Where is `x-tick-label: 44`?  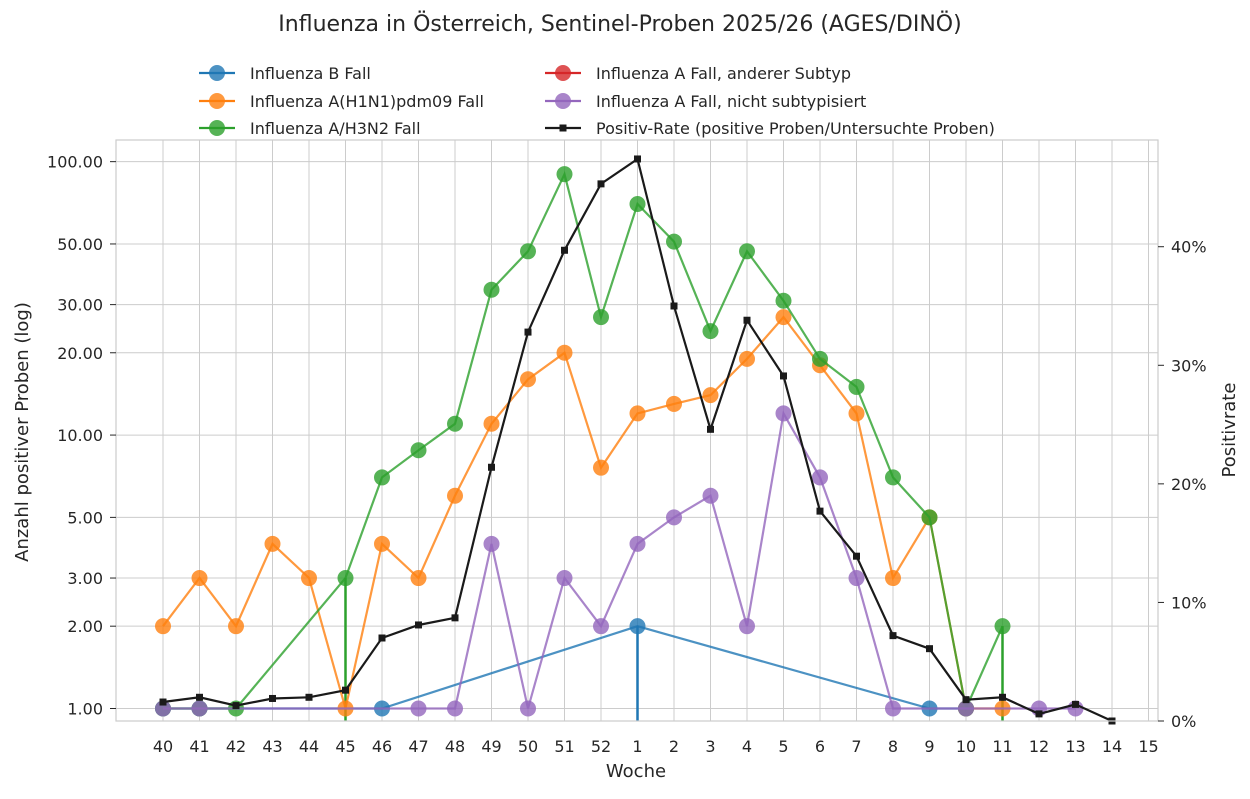 x-tick-label: 44 is located at coordinates (309, 746).